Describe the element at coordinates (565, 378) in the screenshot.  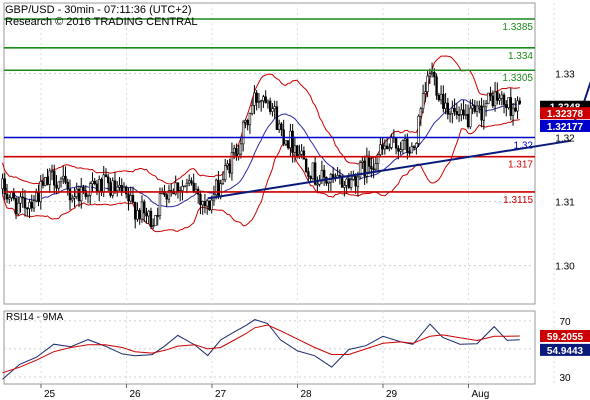
I see `rsi-tick-label: 30` at that location.